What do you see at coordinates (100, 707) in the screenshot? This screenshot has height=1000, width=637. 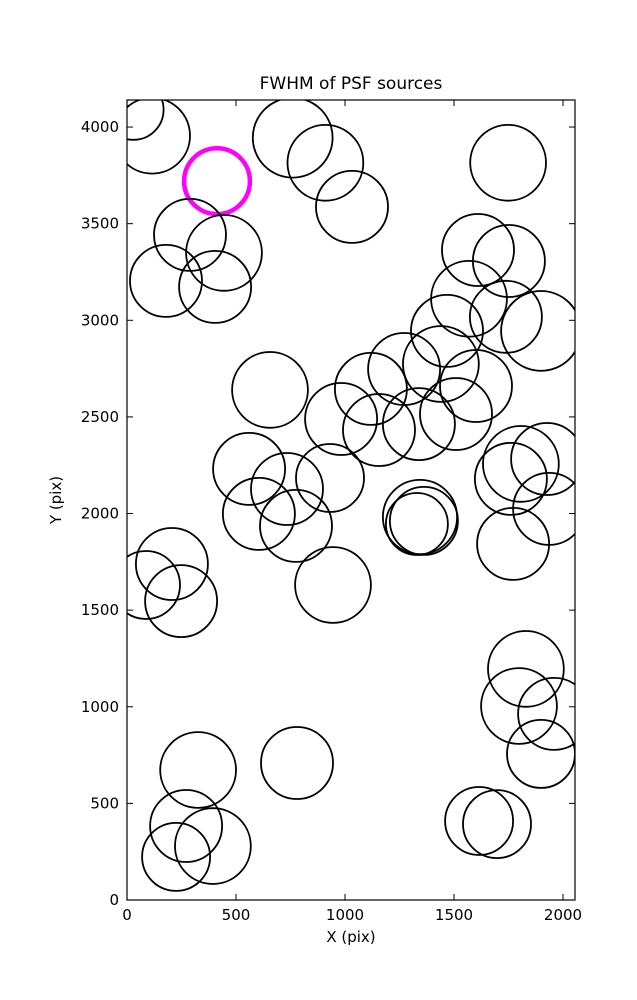 I see `y-tick-label: 1000` at bounding box center [100, 707].